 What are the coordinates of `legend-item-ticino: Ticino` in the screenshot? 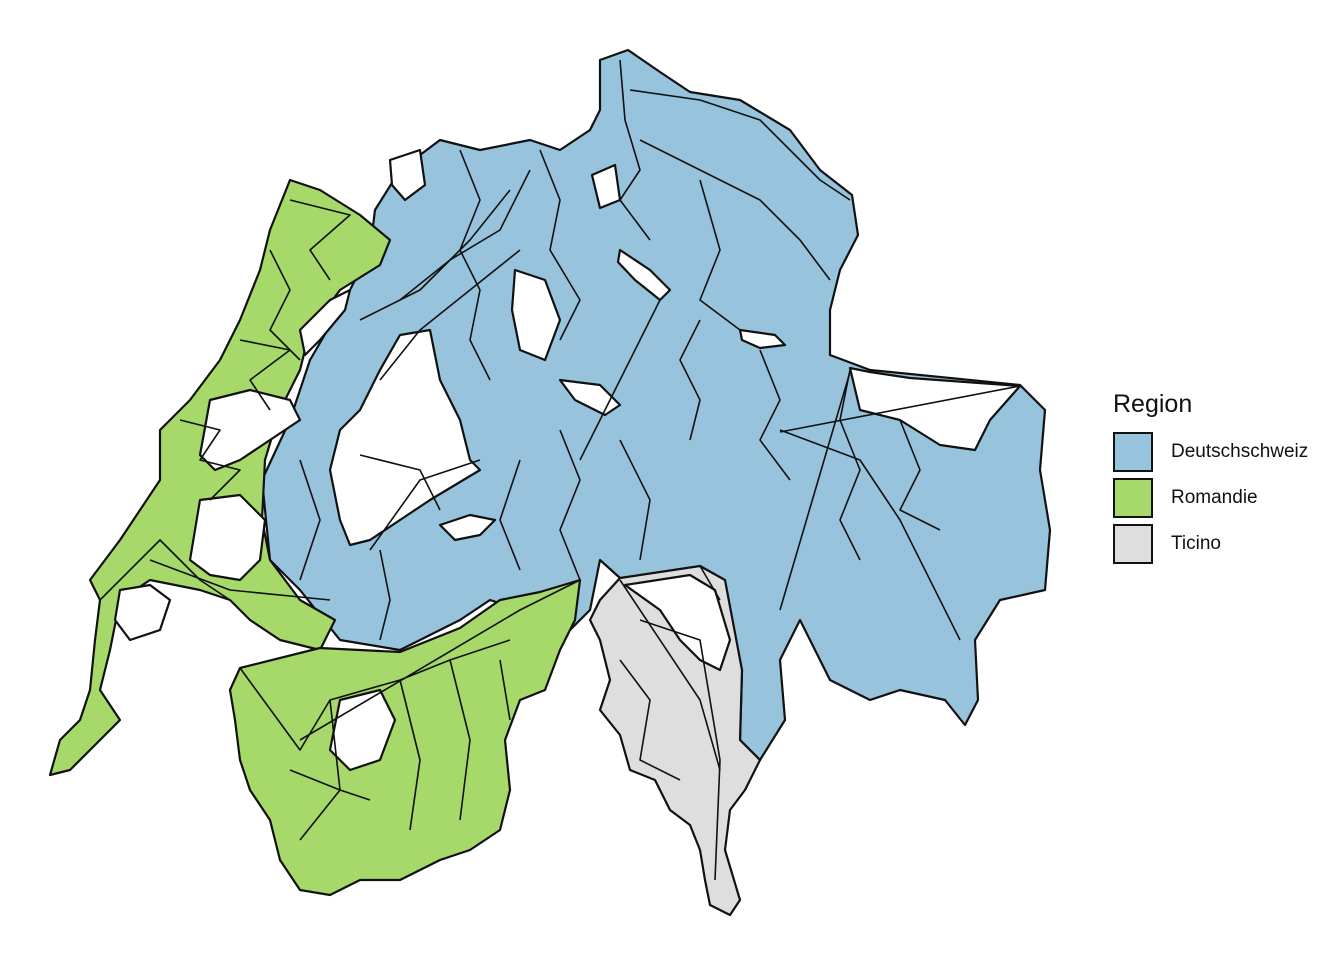 It's located at (1210, 544).